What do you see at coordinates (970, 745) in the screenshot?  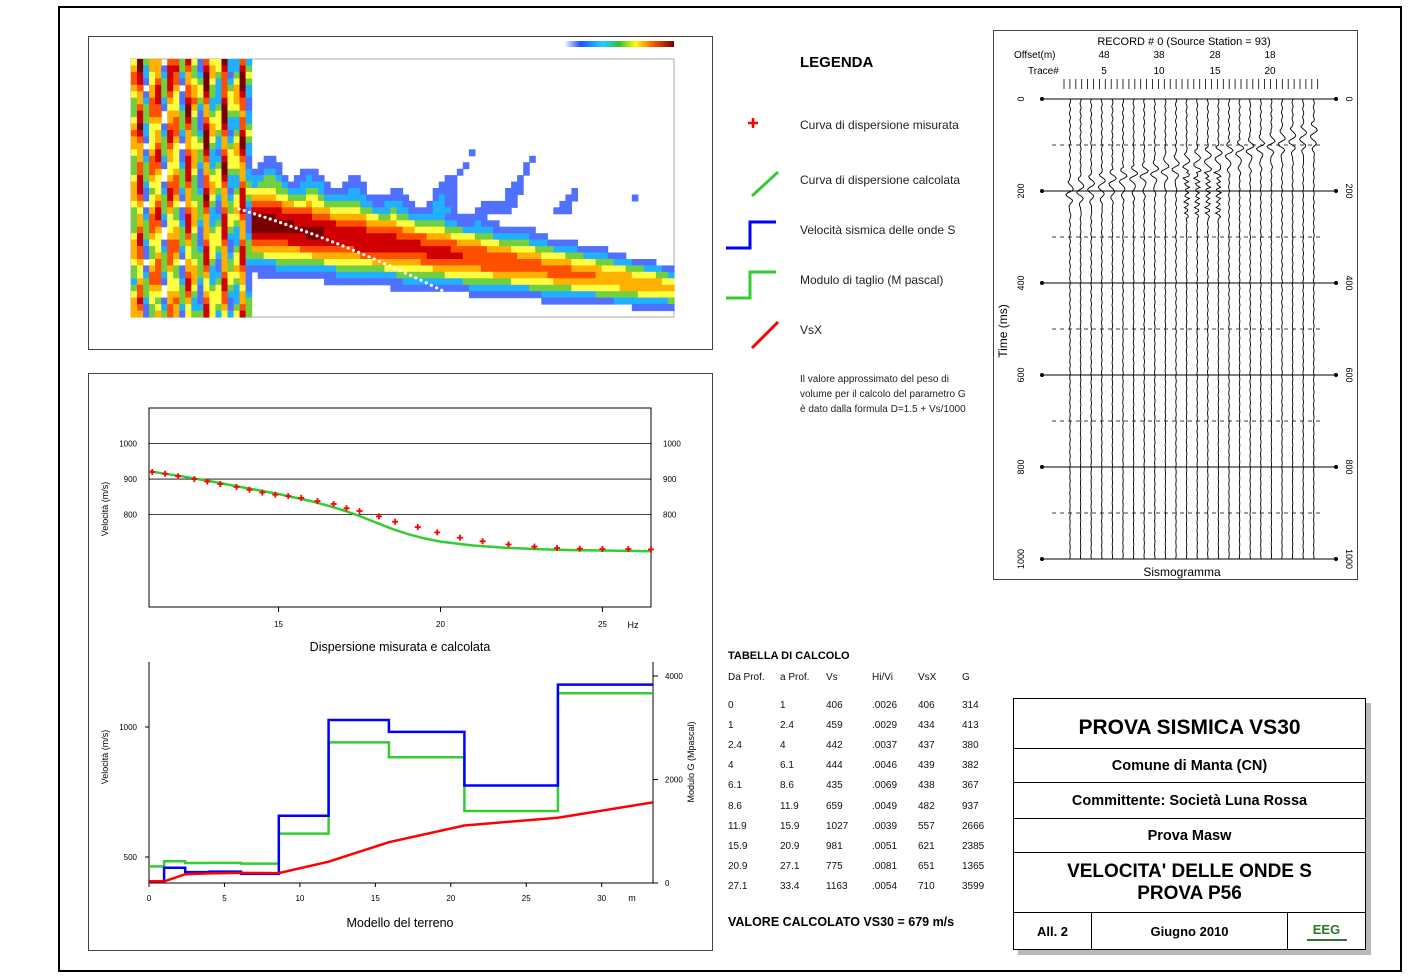 I see `table-cell: 380` at bounding box center [970, 745].